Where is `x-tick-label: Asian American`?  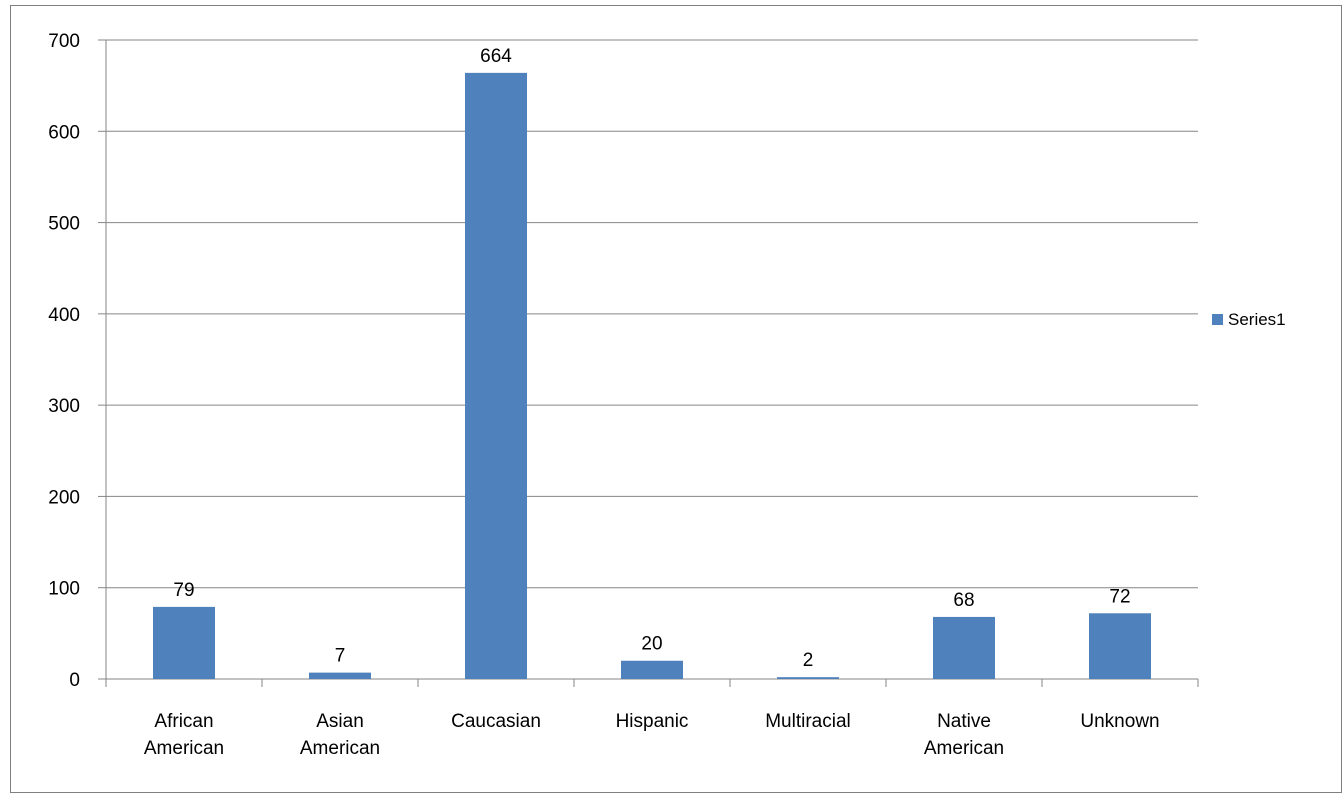
x-tick-label: Asian American is located at coordinates (340, 735).